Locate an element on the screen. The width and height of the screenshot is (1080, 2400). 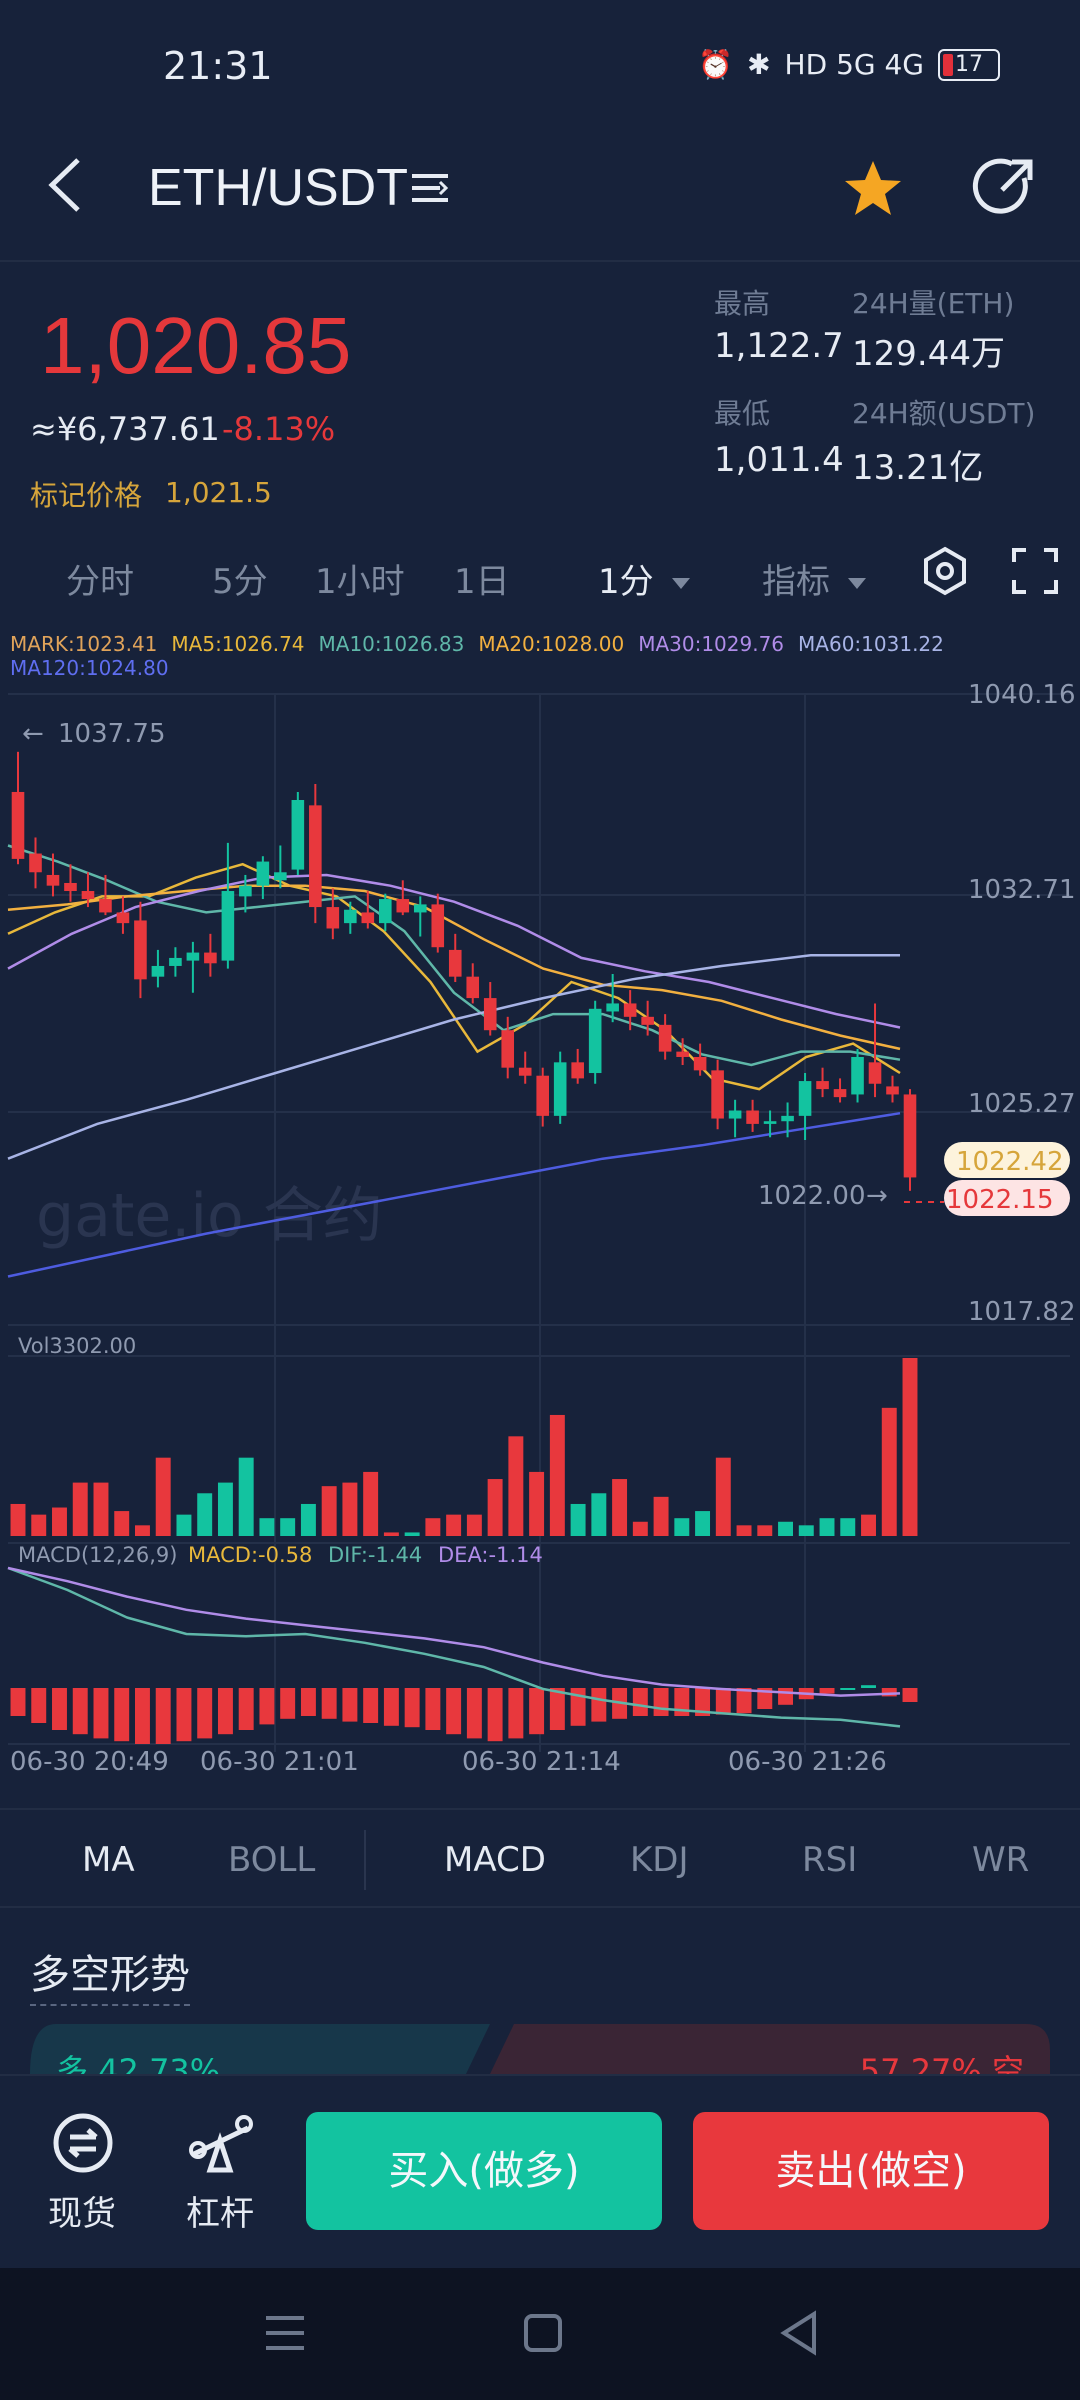
x-tick-3: 06-30 21:14 is located at coordinates (541, 1762).